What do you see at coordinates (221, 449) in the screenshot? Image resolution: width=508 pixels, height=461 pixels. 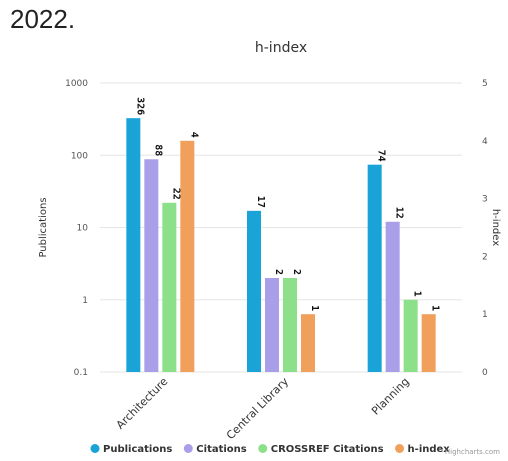 I see `legend-label: Citations` at bounding box center [221, 449].